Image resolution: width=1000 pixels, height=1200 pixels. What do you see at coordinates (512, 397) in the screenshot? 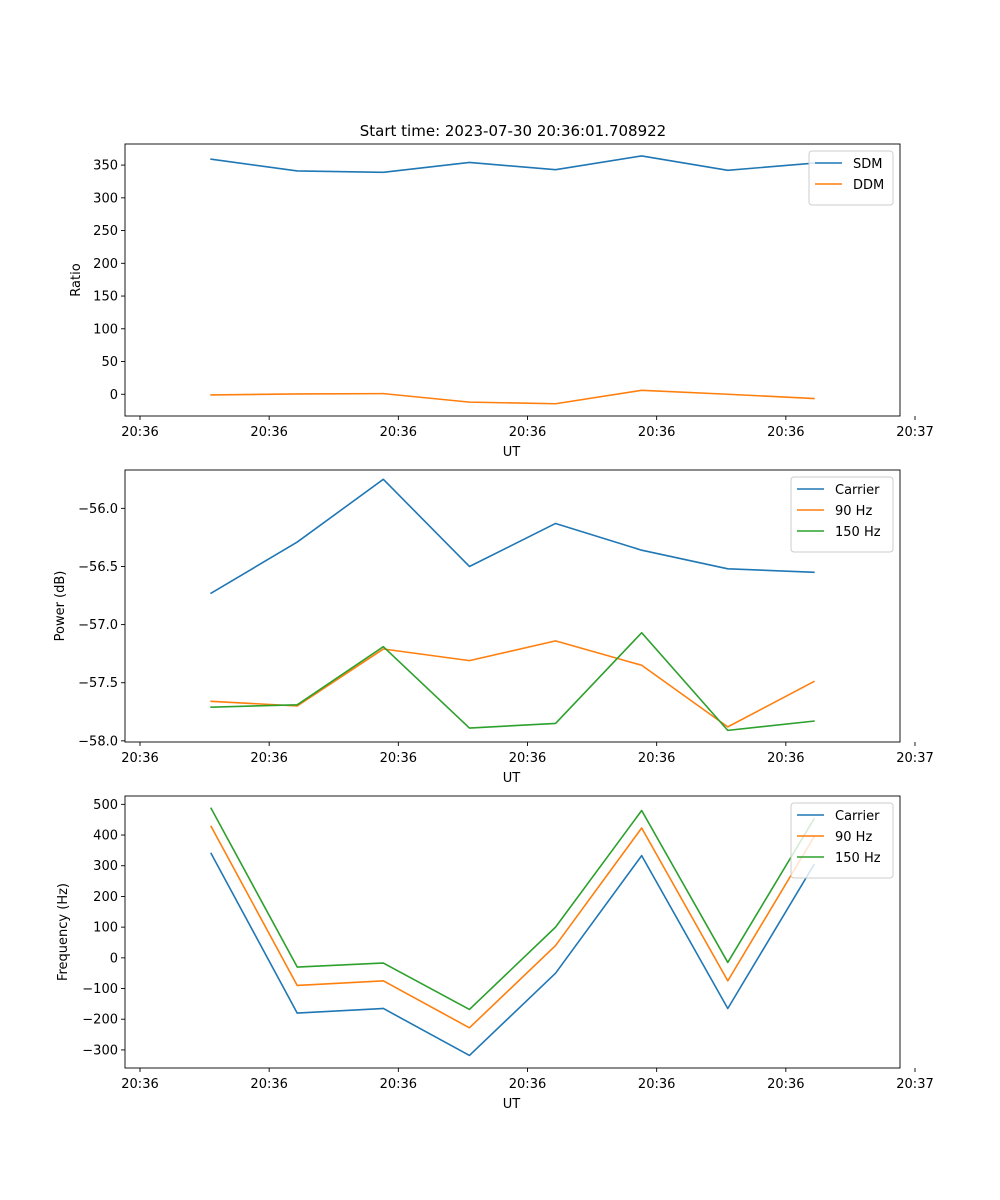
I see `ratio-series-line-ddm` at bounding box center [512, 397].